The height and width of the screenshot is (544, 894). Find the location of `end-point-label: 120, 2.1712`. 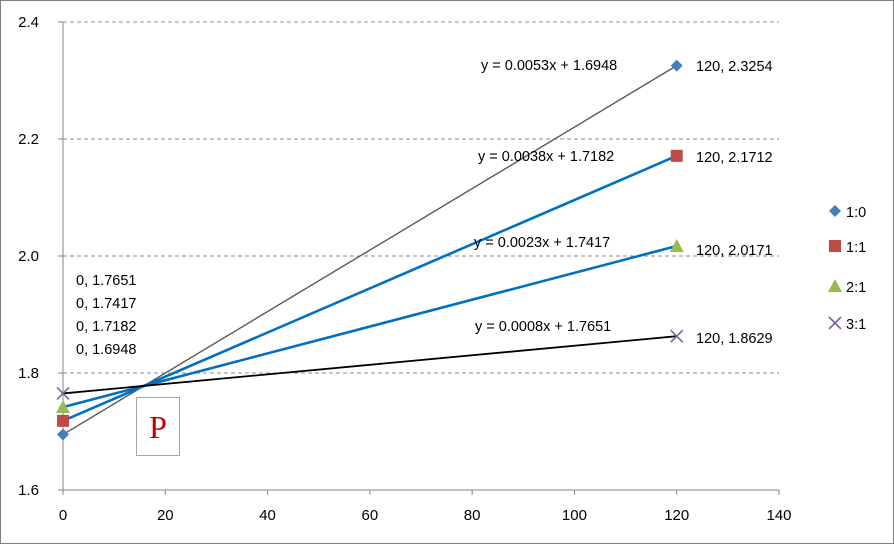

end-point-label: 120, 2.1712 is located at coordinates (734, 158).